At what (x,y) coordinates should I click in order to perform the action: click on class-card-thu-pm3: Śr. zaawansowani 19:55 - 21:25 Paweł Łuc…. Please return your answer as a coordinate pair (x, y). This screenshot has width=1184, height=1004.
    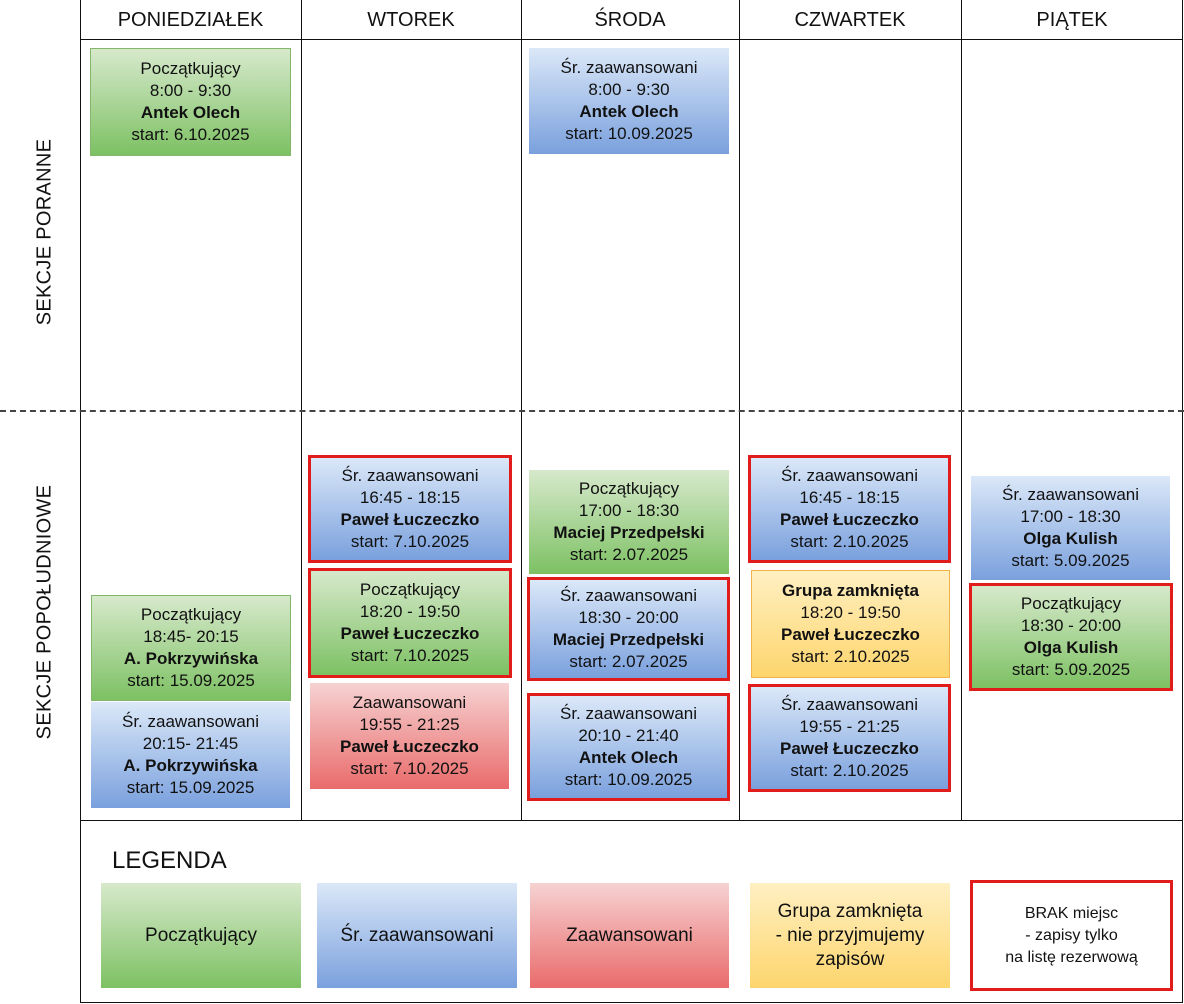
    Looking at the image, I should click on (849, 738).